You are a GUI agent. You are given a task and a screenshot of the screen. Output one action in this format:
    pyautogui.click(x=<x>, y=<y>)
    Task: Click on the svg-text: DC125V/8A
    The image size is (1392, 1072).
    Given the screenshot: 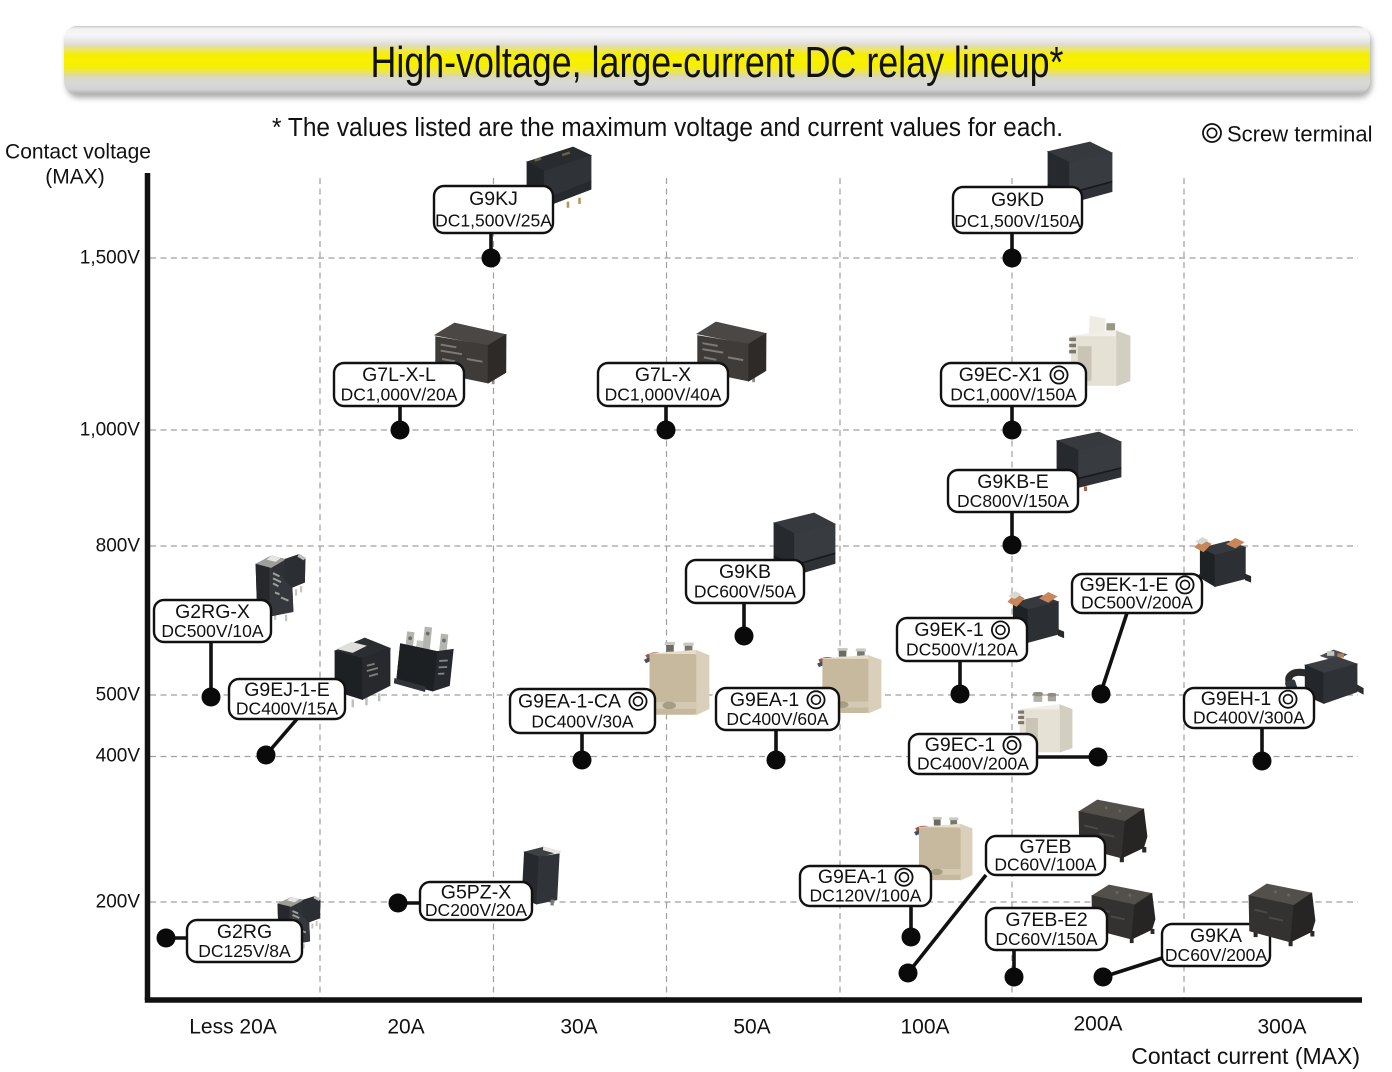 What is the action you would take?
    pyautogui.click(x=244, y=951)
    